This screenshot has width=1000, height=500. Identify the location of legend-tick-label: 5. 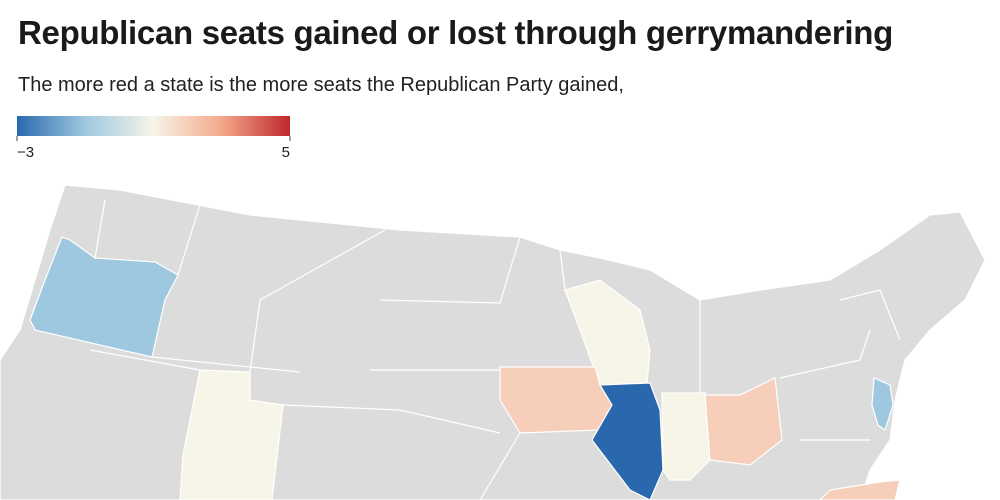
(286, 152).